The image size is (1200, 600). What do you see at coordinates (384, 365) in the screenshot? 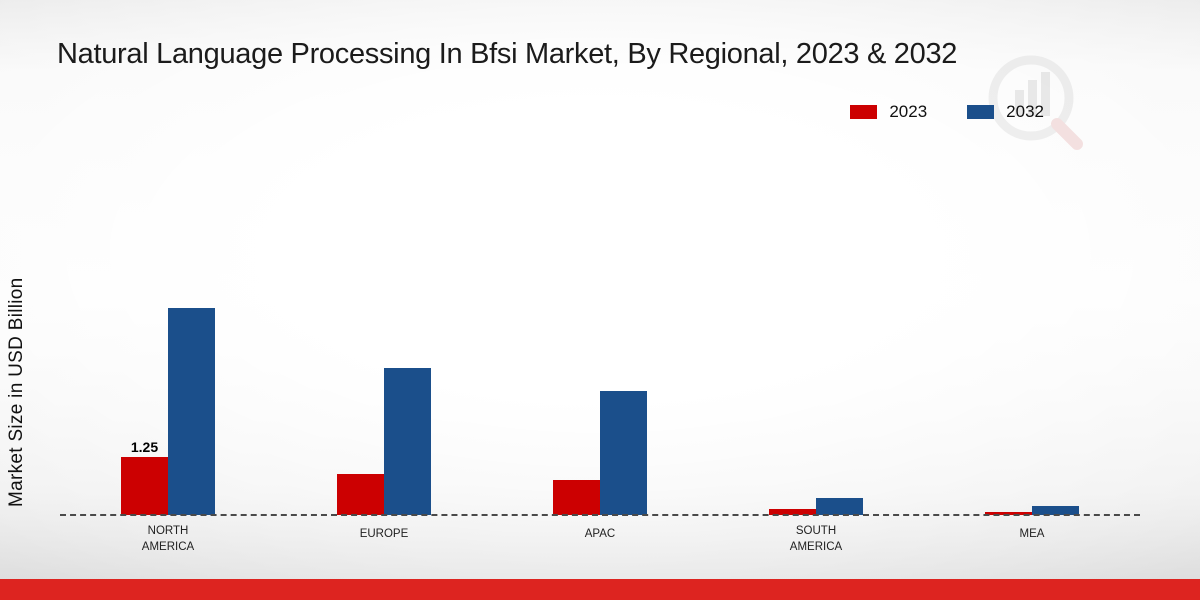
I see `bar-group-europe: EUROPE` at bounding box center [384, 365].